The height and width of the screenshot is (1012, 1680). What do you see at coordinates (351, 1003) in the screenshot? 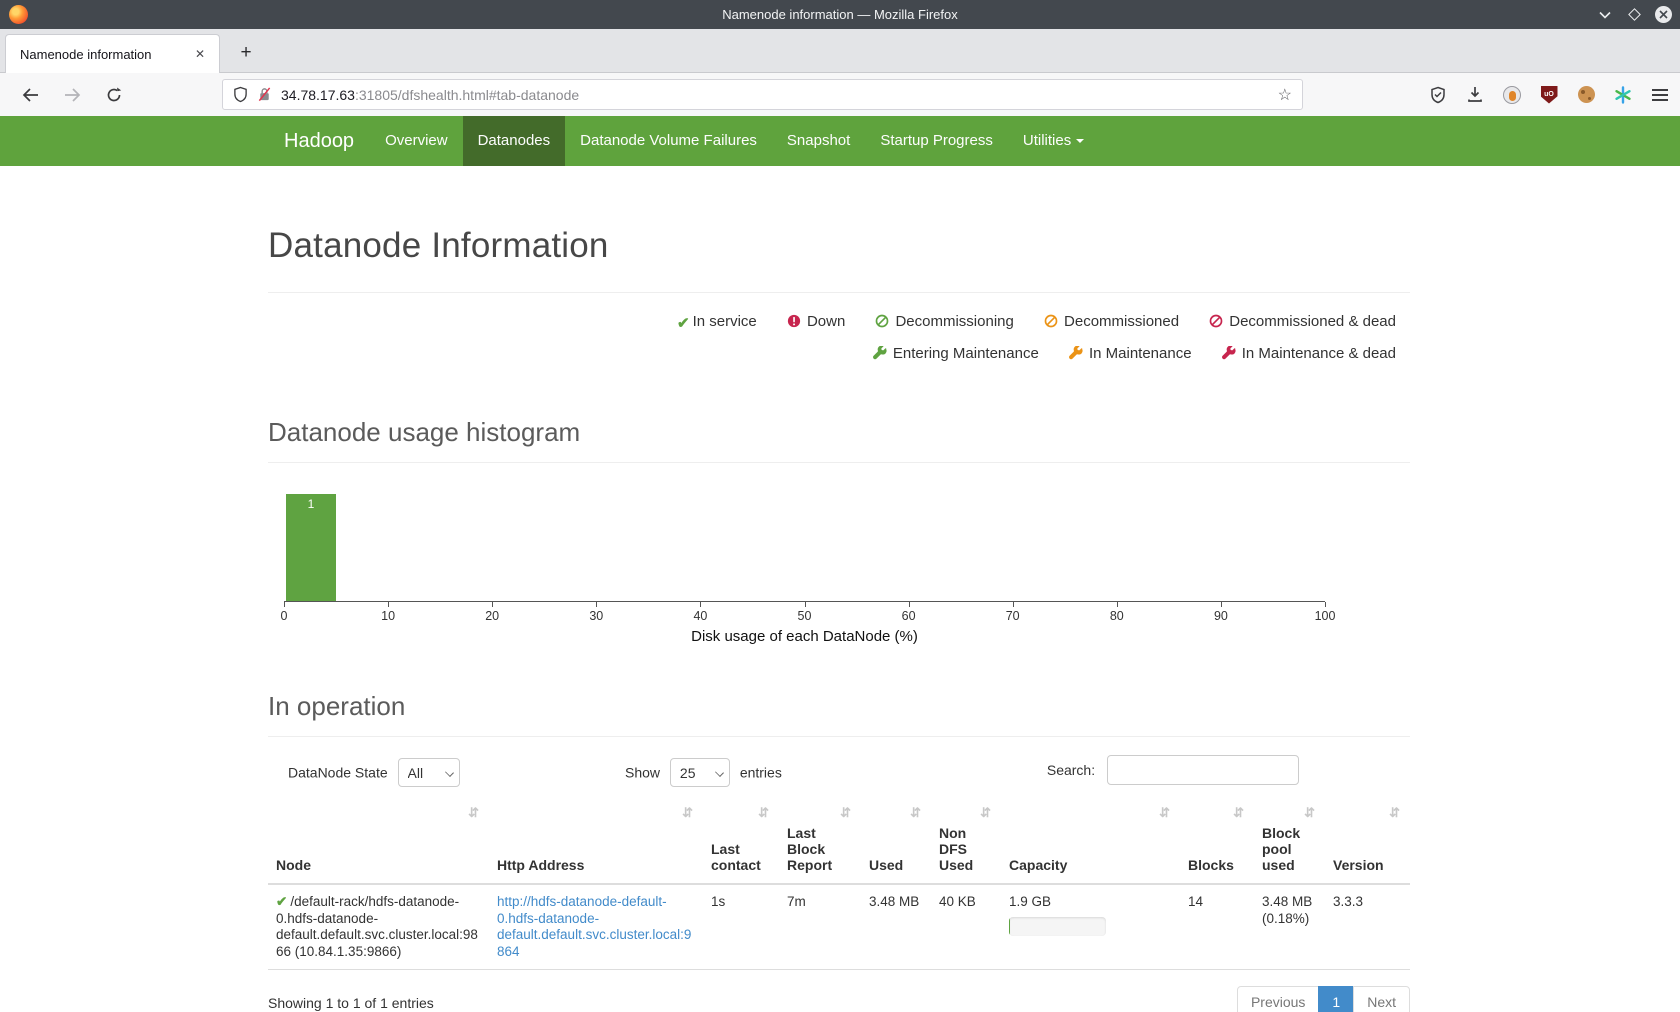
I see `table-info: Showing 1 to 1 of 1 entries` at bounding box center [351, 1003].